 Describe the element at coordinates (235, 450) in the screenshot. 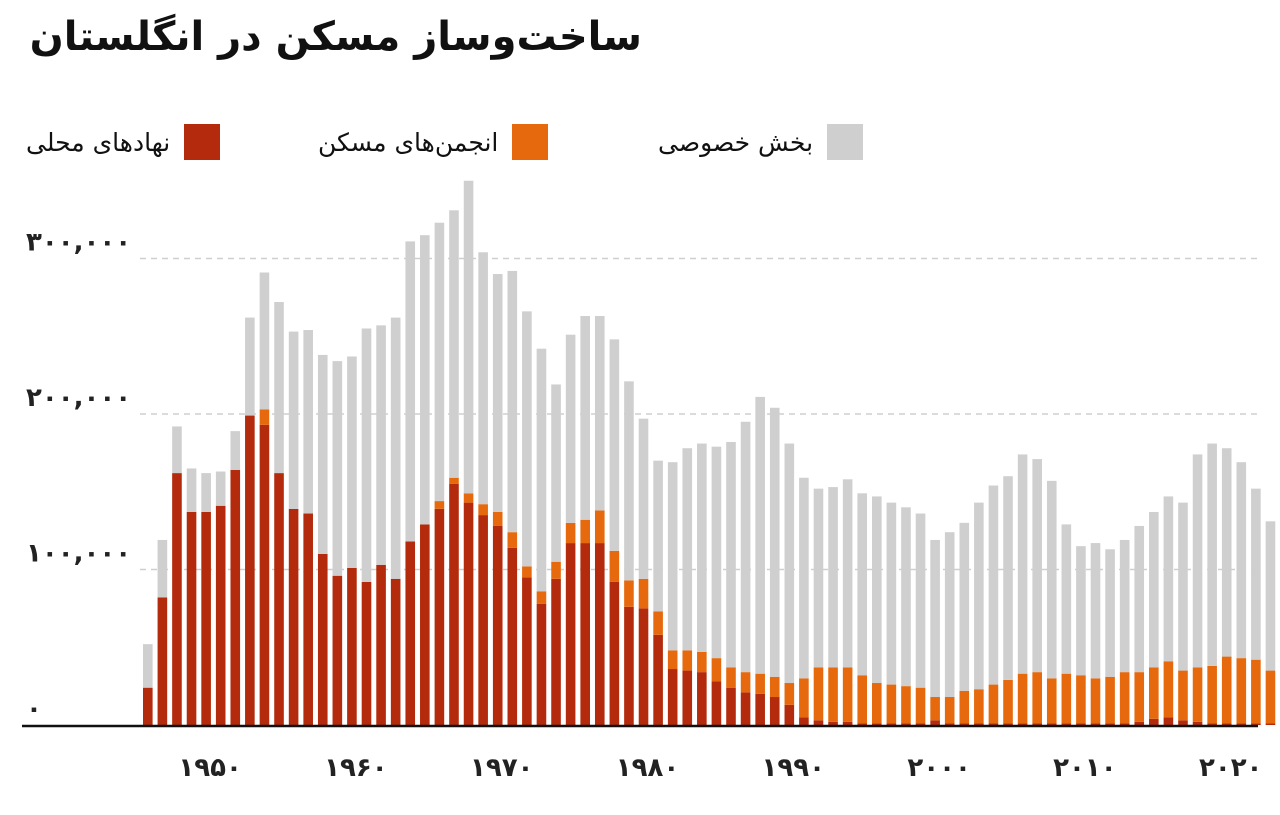

I see `bar-private-sector-1952` at that location.